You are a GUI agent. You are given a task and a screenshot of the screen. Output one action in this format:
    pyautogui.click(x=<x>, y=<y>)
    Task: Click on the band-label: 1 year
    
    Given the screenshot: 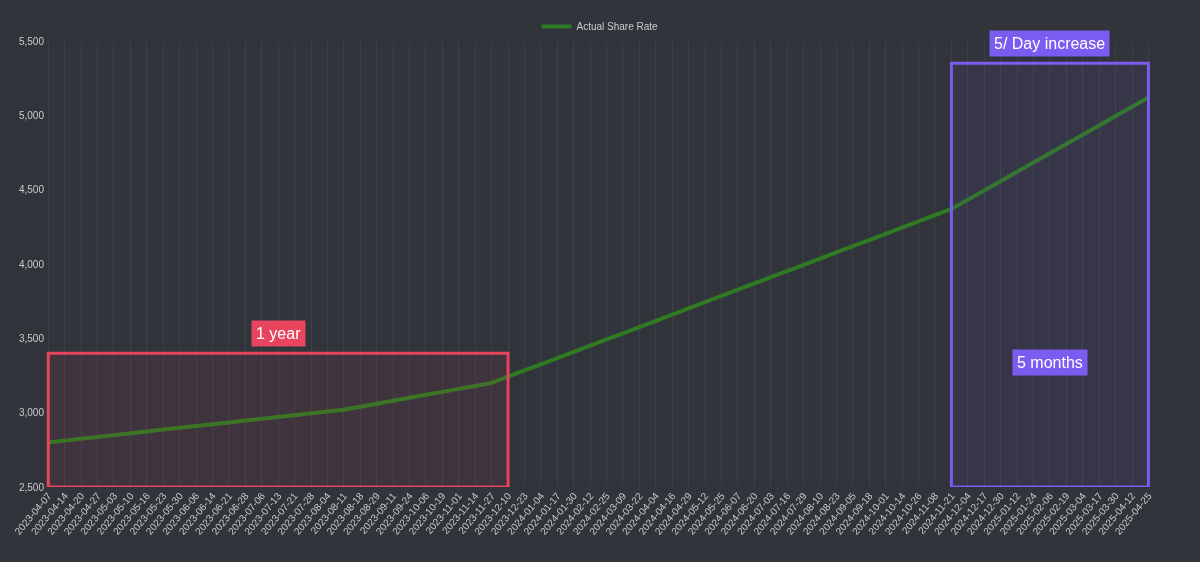 What is the action you would take?
    pyautogui.click(x=279, y=333)
    